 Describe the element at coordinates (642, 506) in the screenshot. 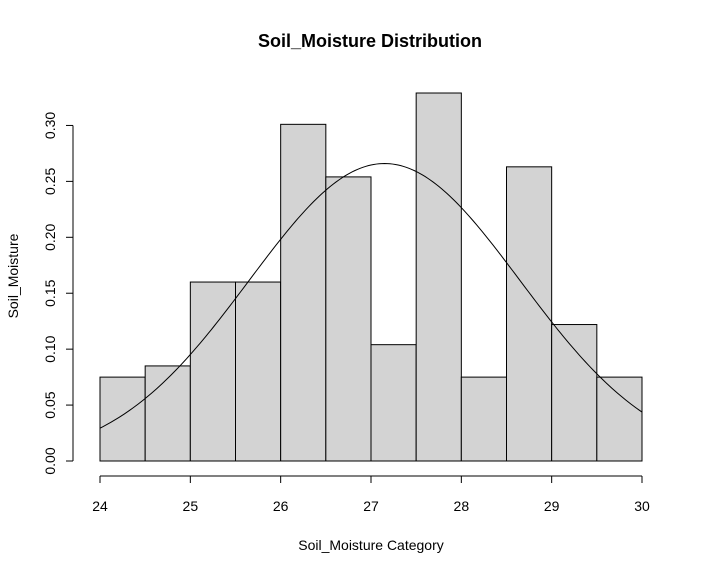

I see `x-tick-label: 30` at that location.